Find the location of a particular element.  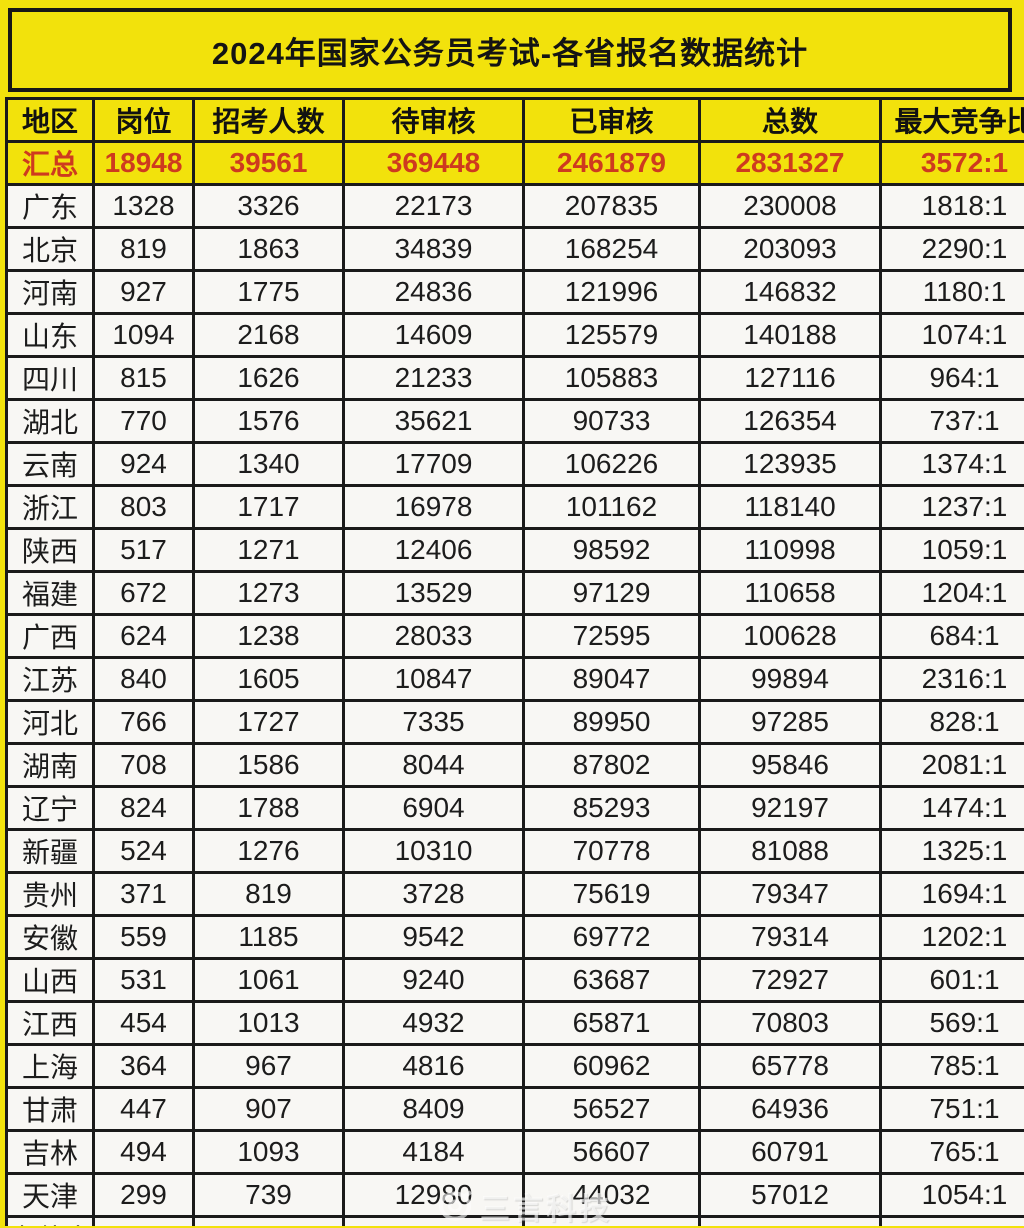

table-cell: 1202:1 is located at coordinates (952, 937).